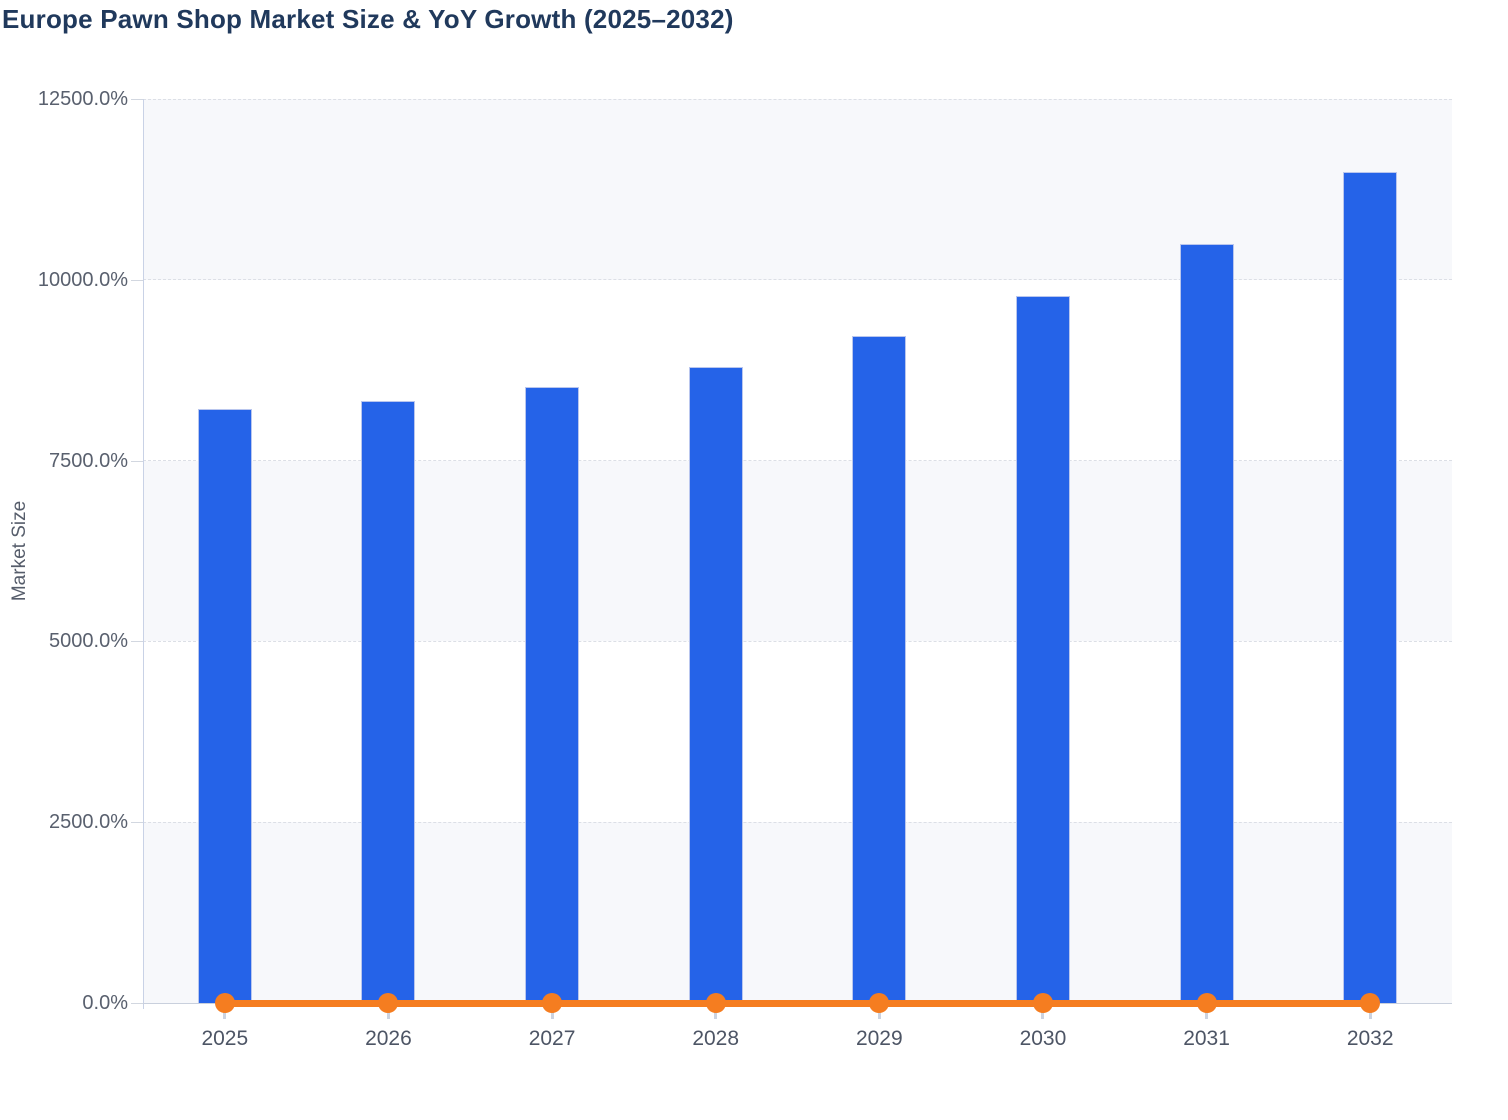  I want to click on bar-2032, so click(1370, 587).